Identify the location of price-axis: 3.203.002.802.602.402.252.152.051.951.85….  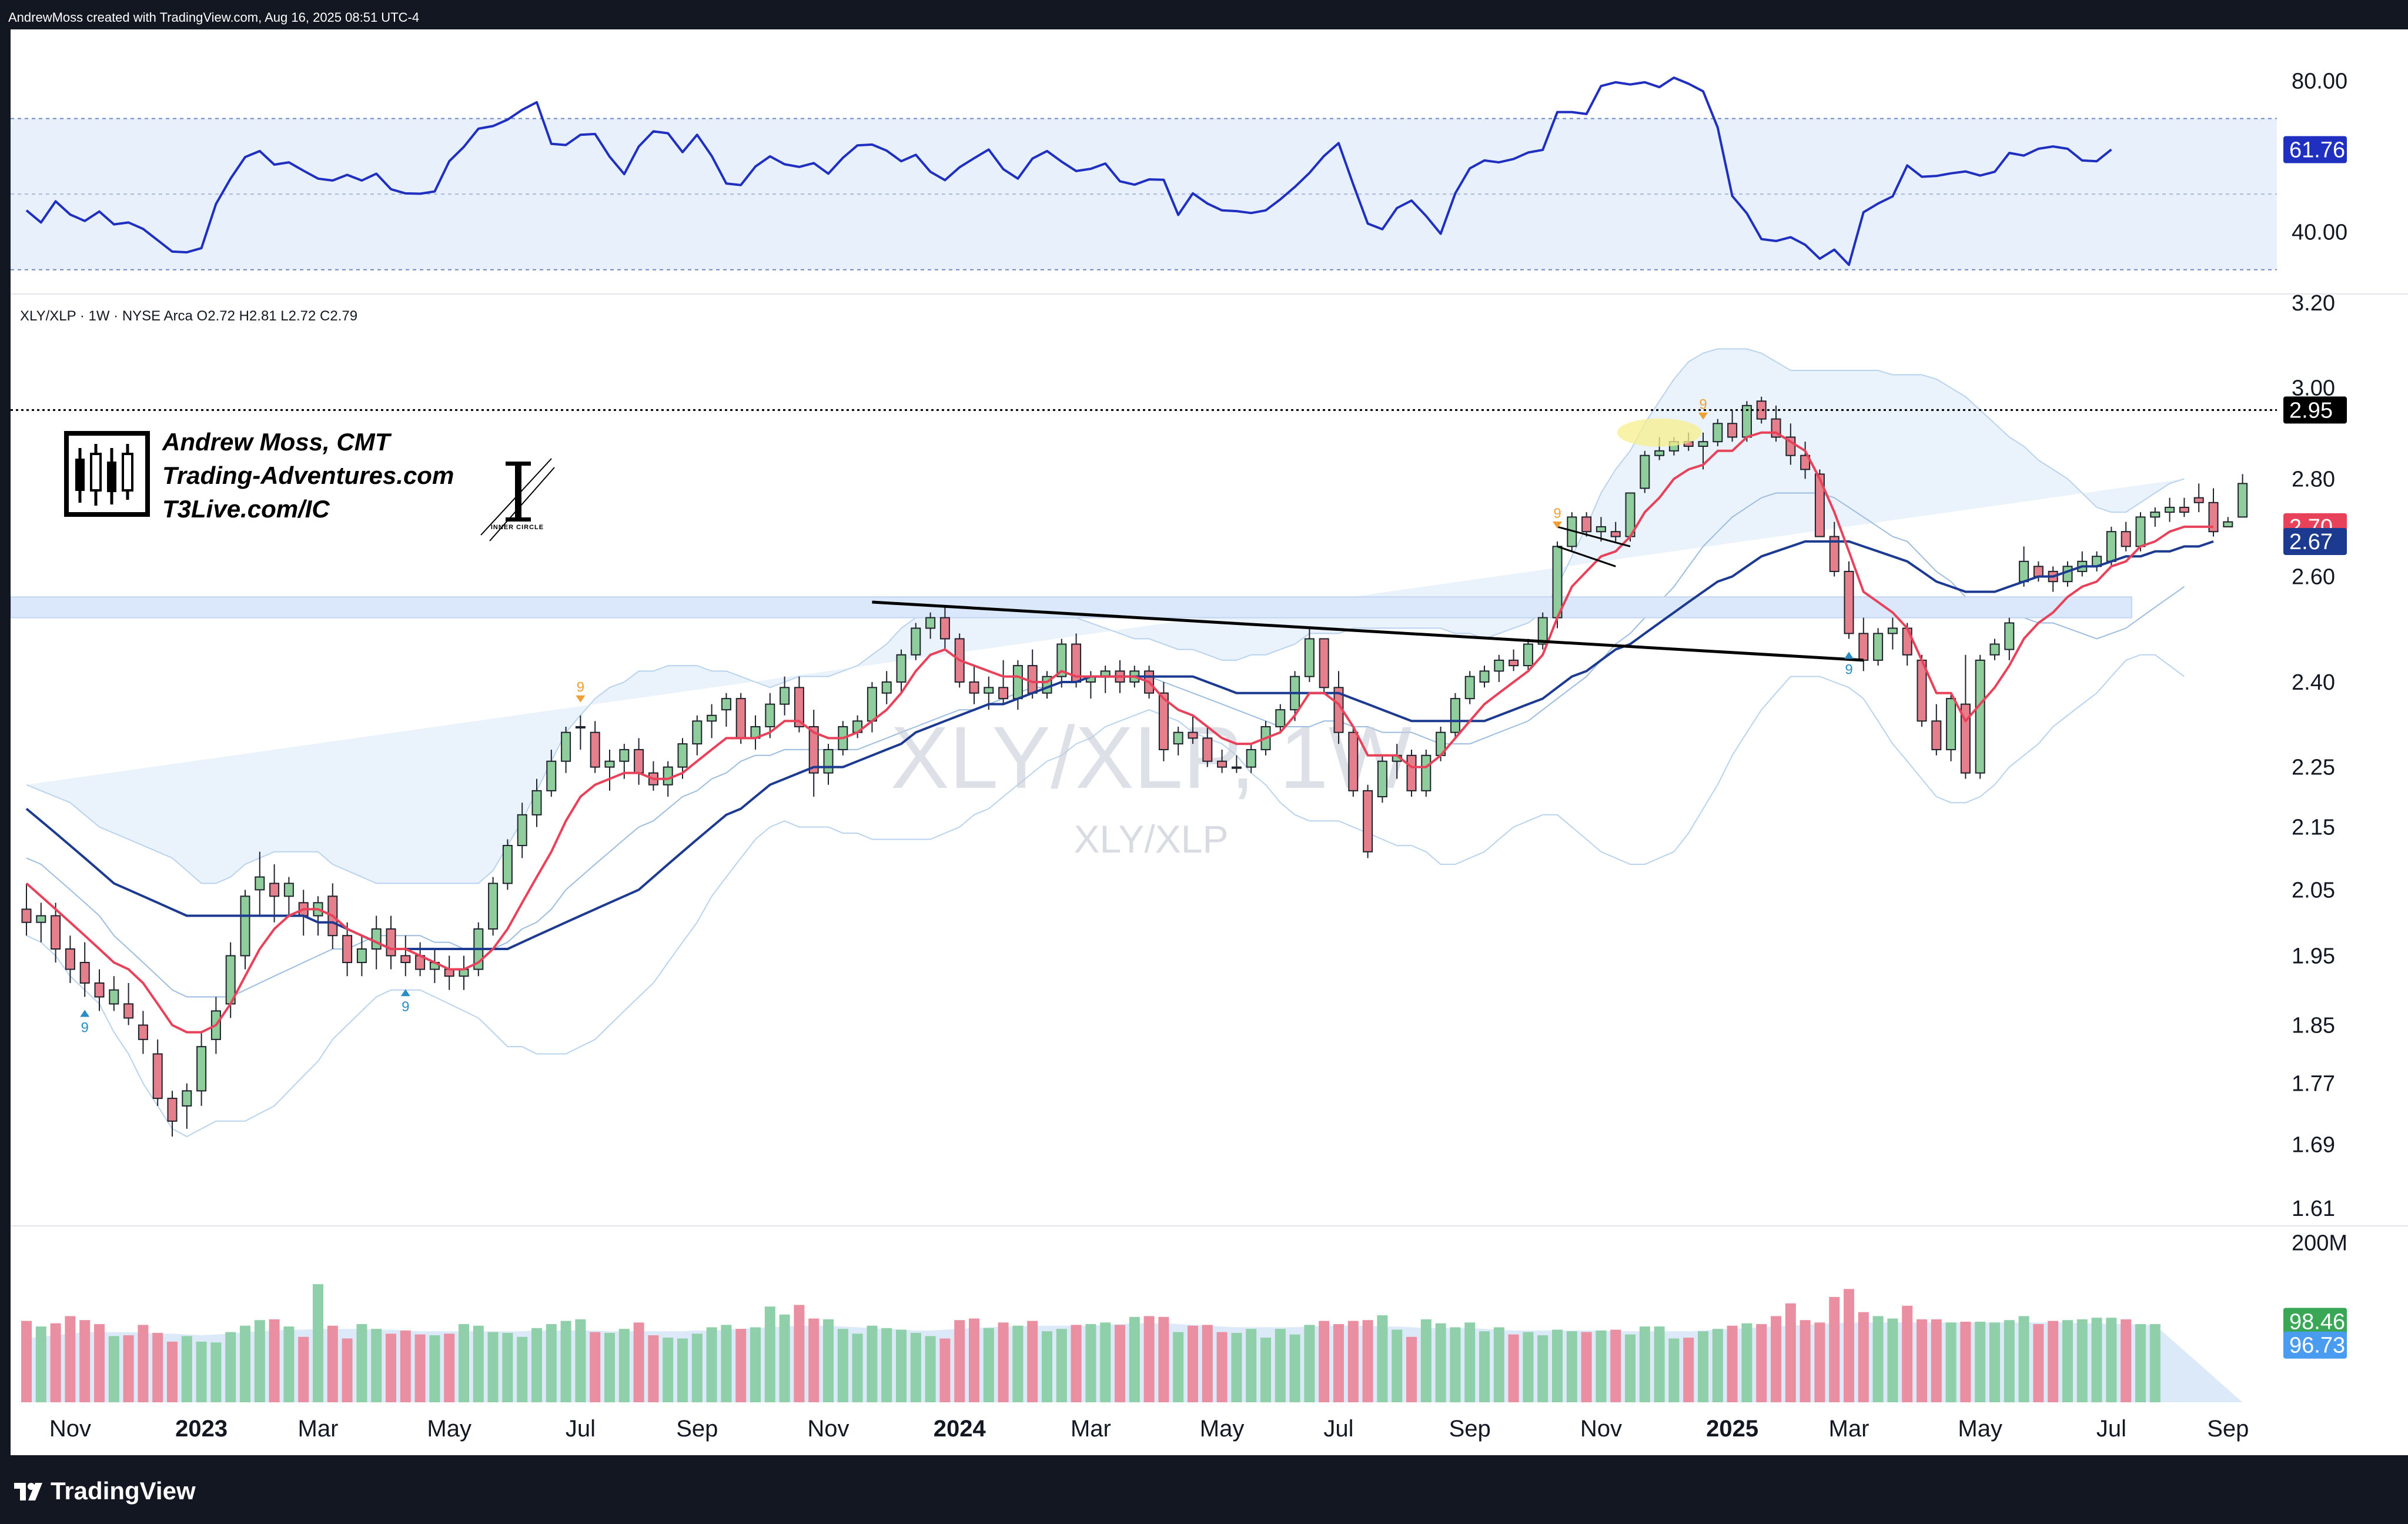
(2313, 756).